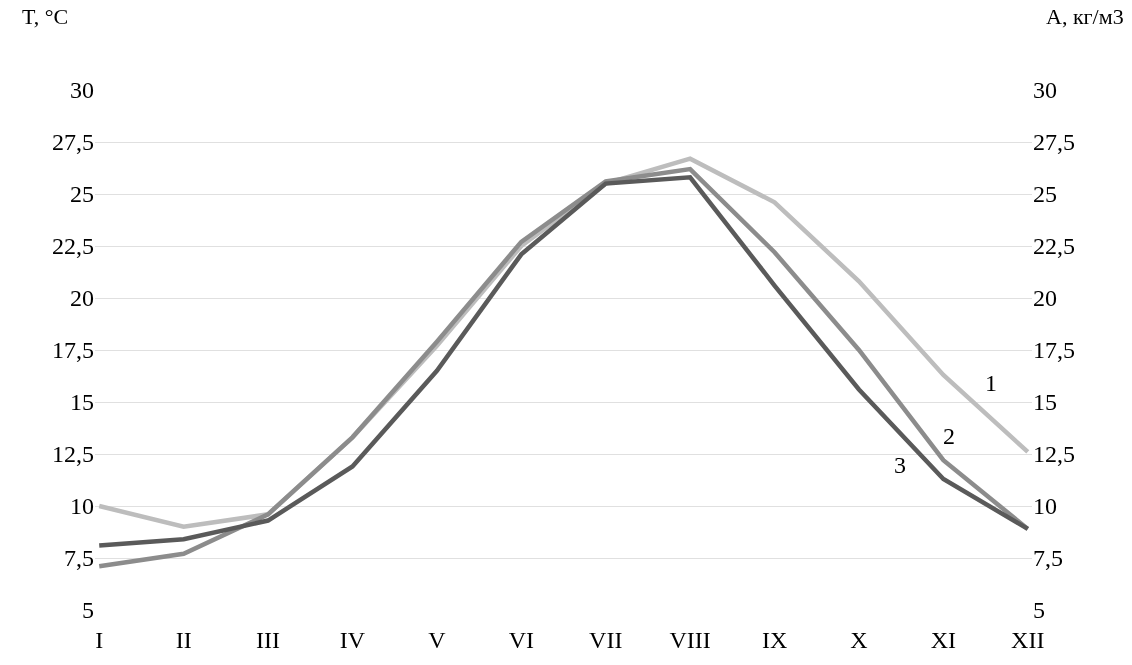 The width and height of the screenshot is (1132, 665). I want to click on y2-tick-label: 20, so click(1045, 298).